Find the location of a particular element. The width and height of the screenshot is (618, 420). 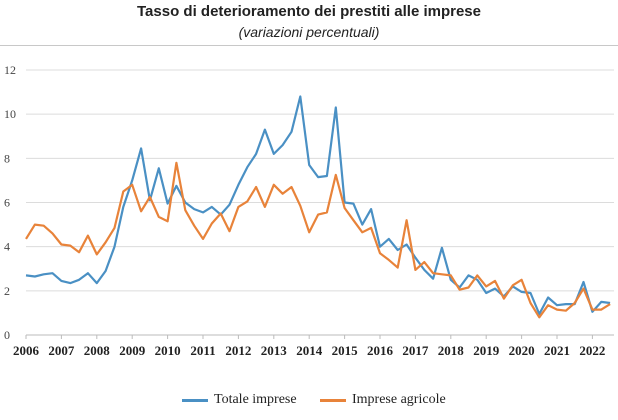

y-tick-label: 8 is located at coordinates (7, 158).